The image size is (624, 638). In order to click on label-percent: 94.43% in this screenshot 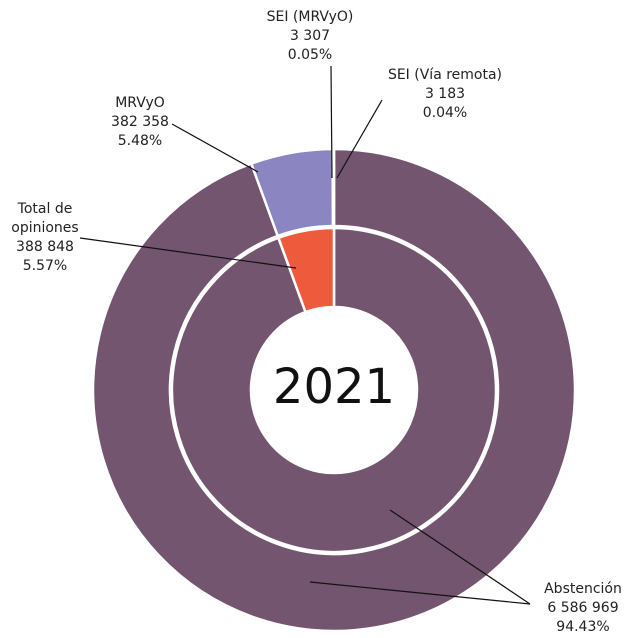, I will do `click(583, 627)`.